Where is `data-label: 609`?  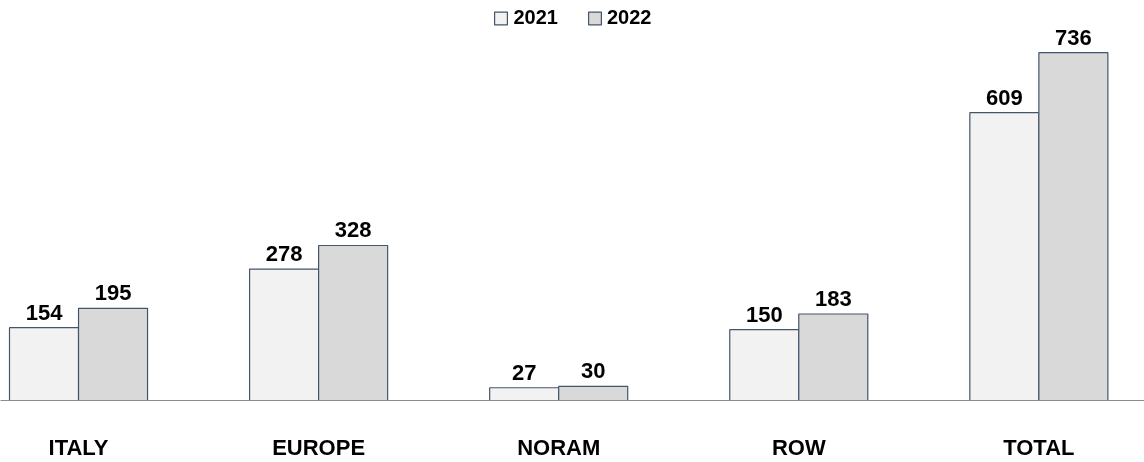 data-label: 609 is located at coordinates (1004, 97).